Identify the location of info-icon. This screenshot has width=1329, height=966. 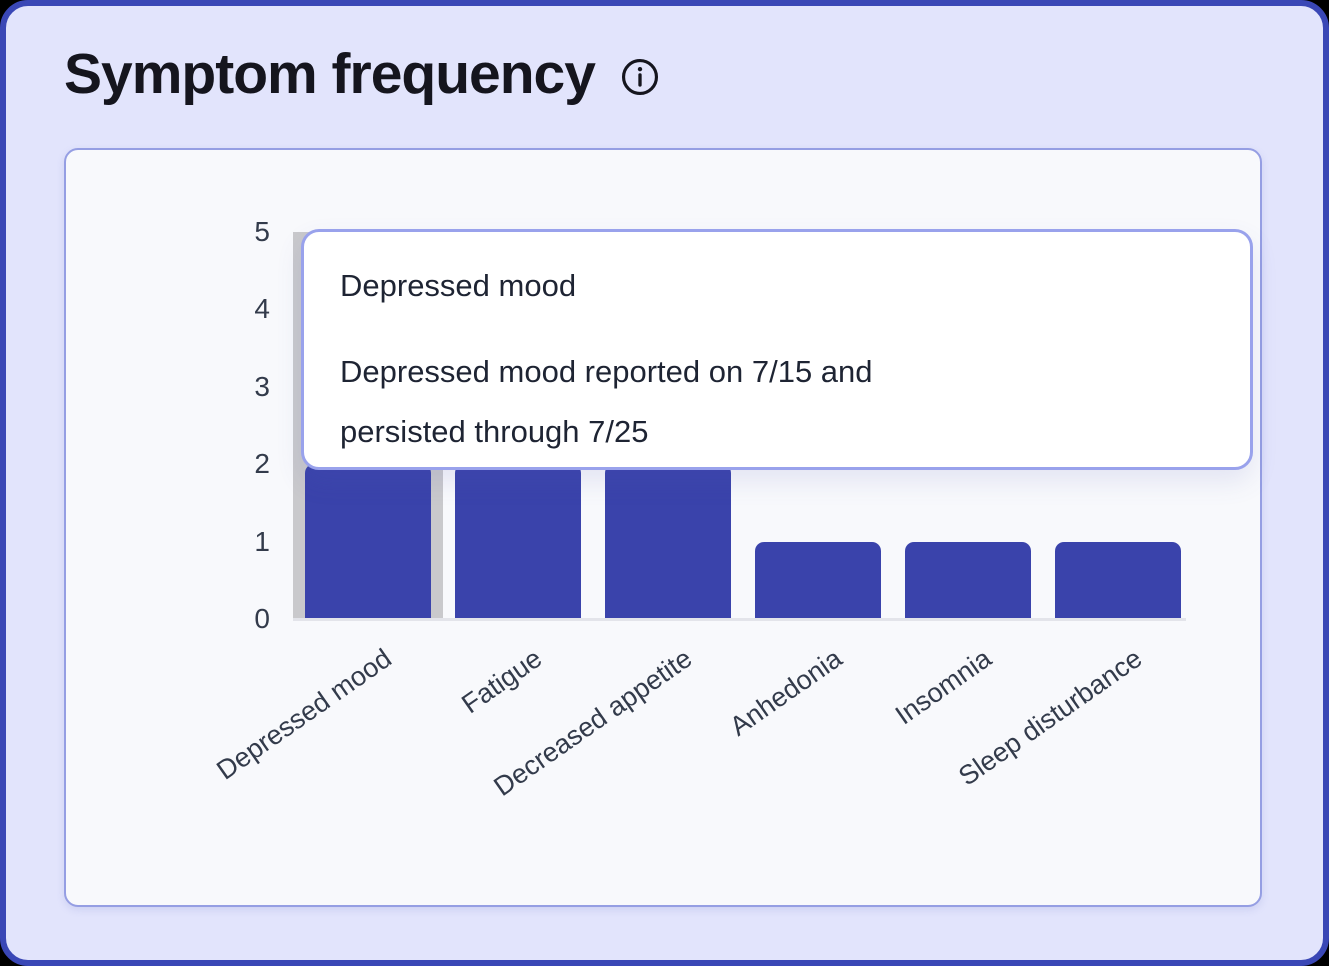
(640, 77).